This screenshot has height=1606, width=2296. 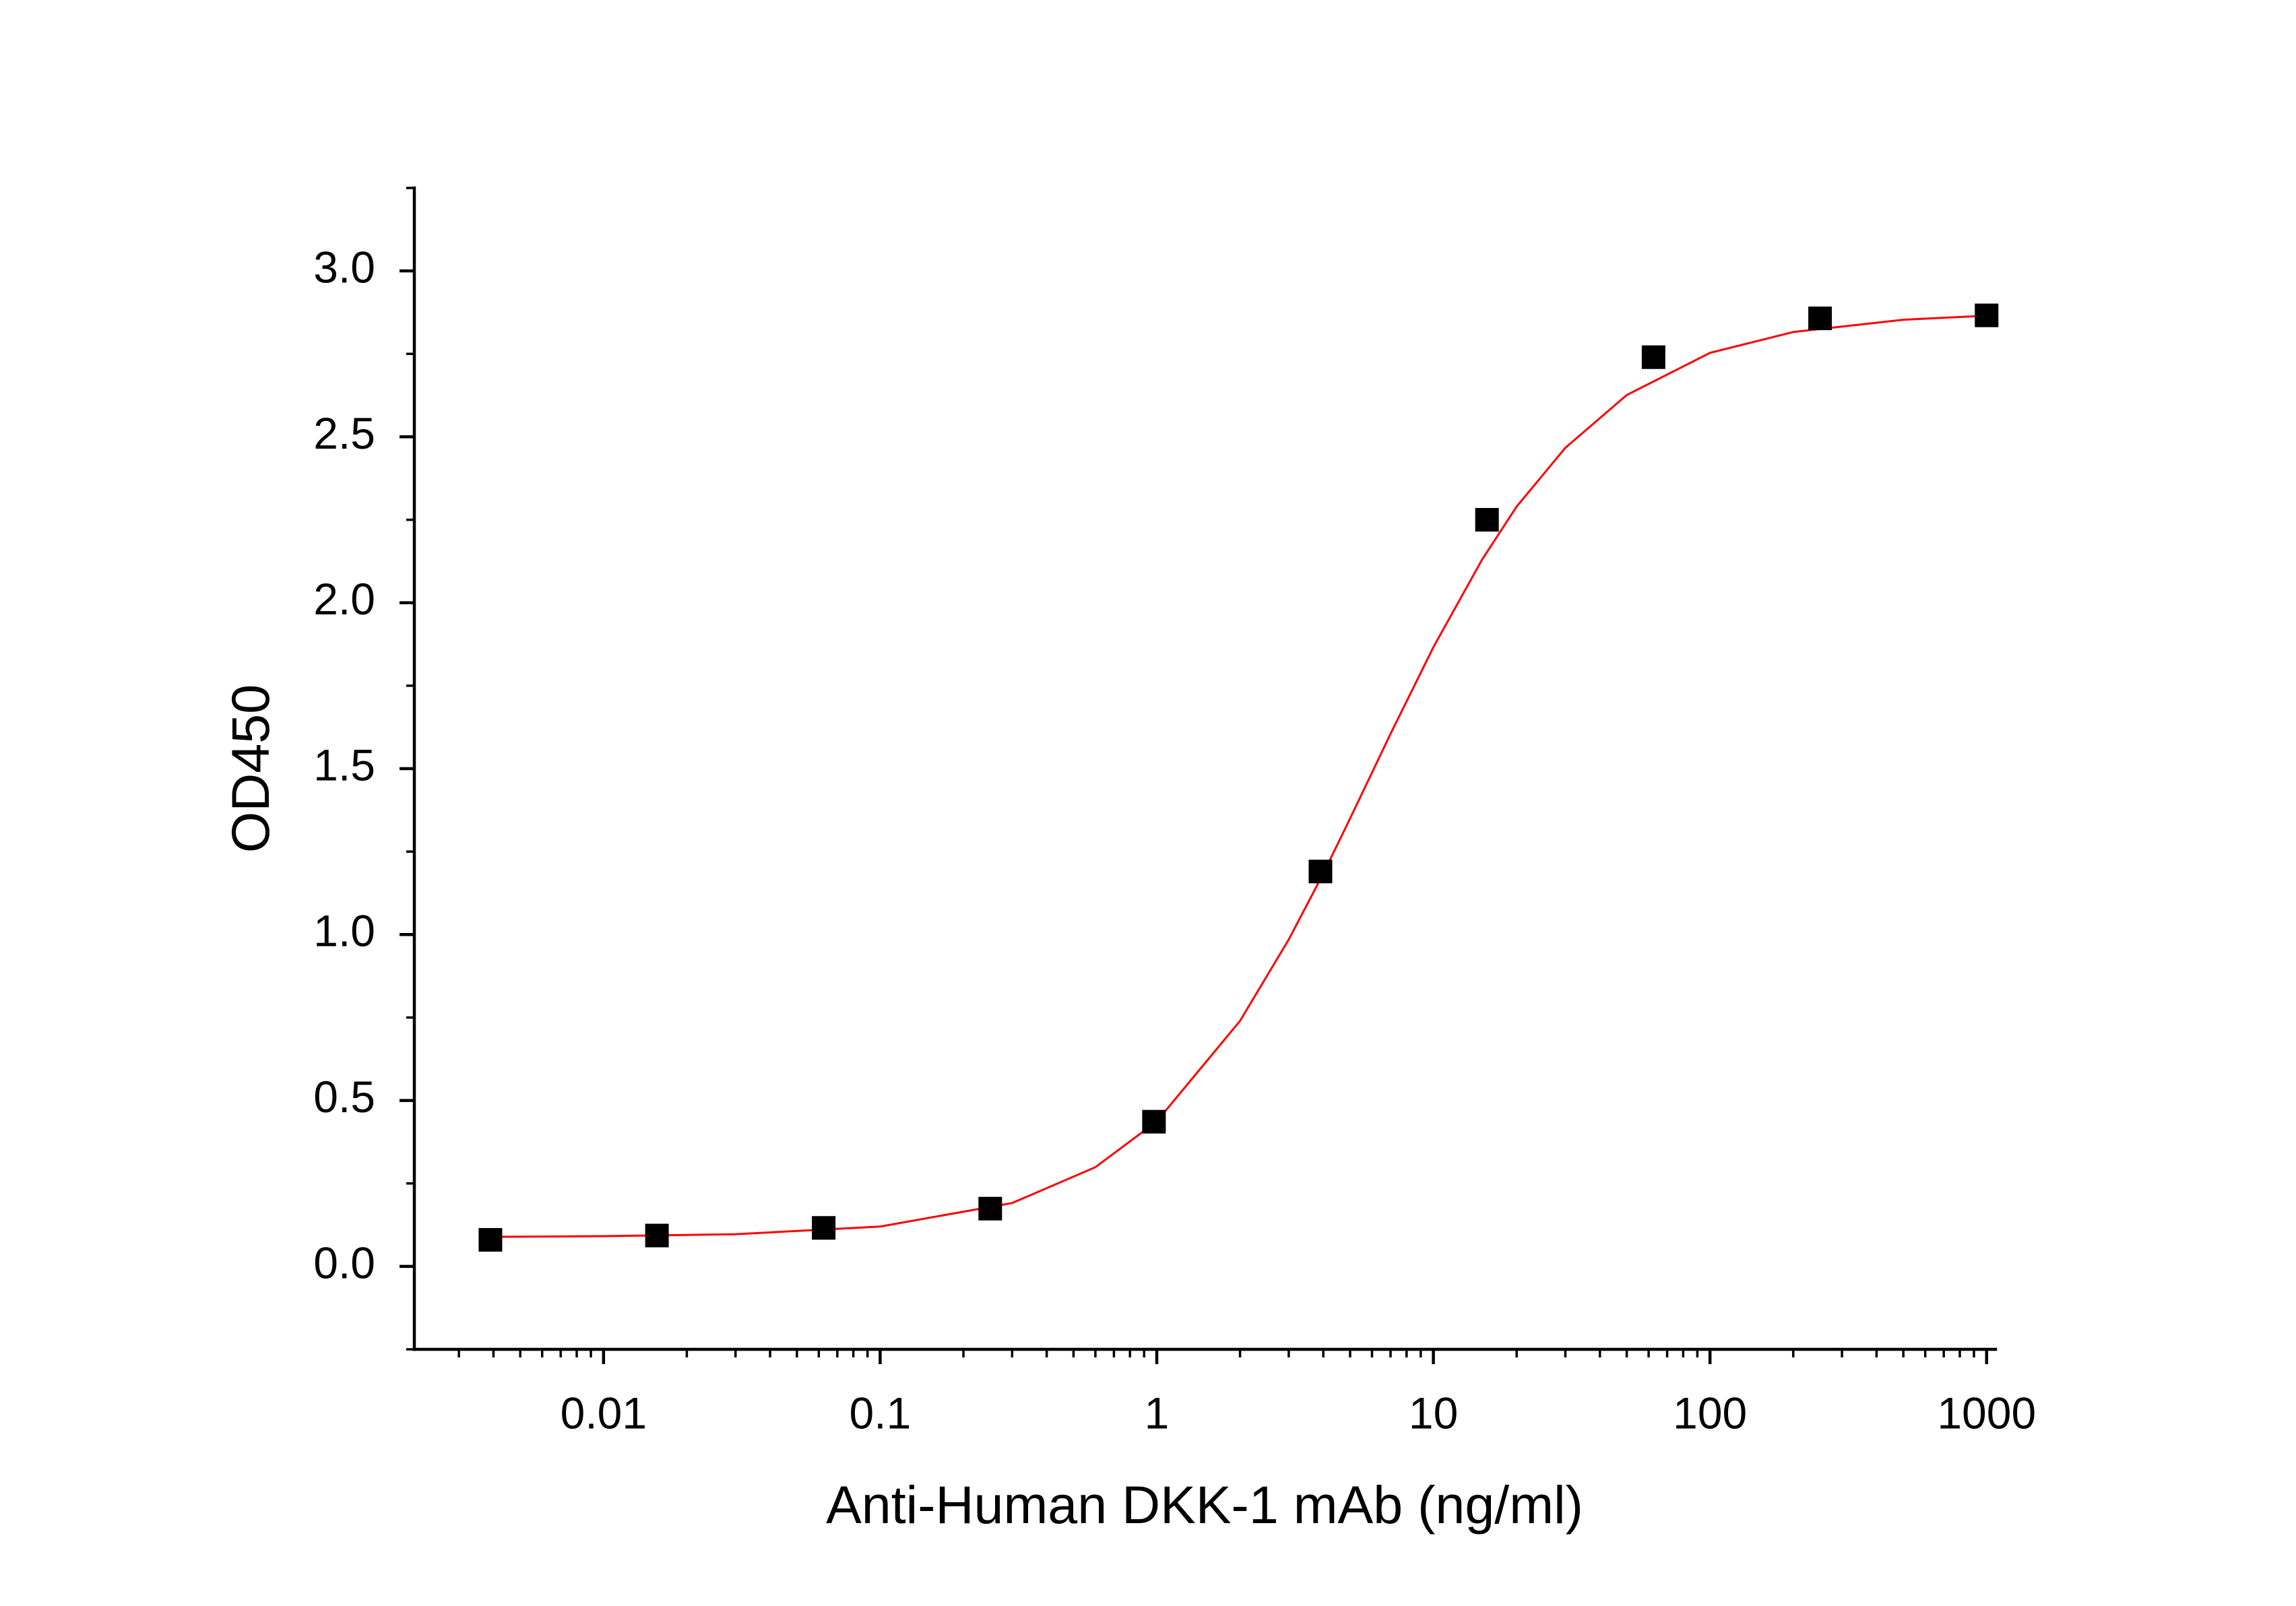 I want to click on y-tick-label: 0.5, so click(x=344, y=1097).